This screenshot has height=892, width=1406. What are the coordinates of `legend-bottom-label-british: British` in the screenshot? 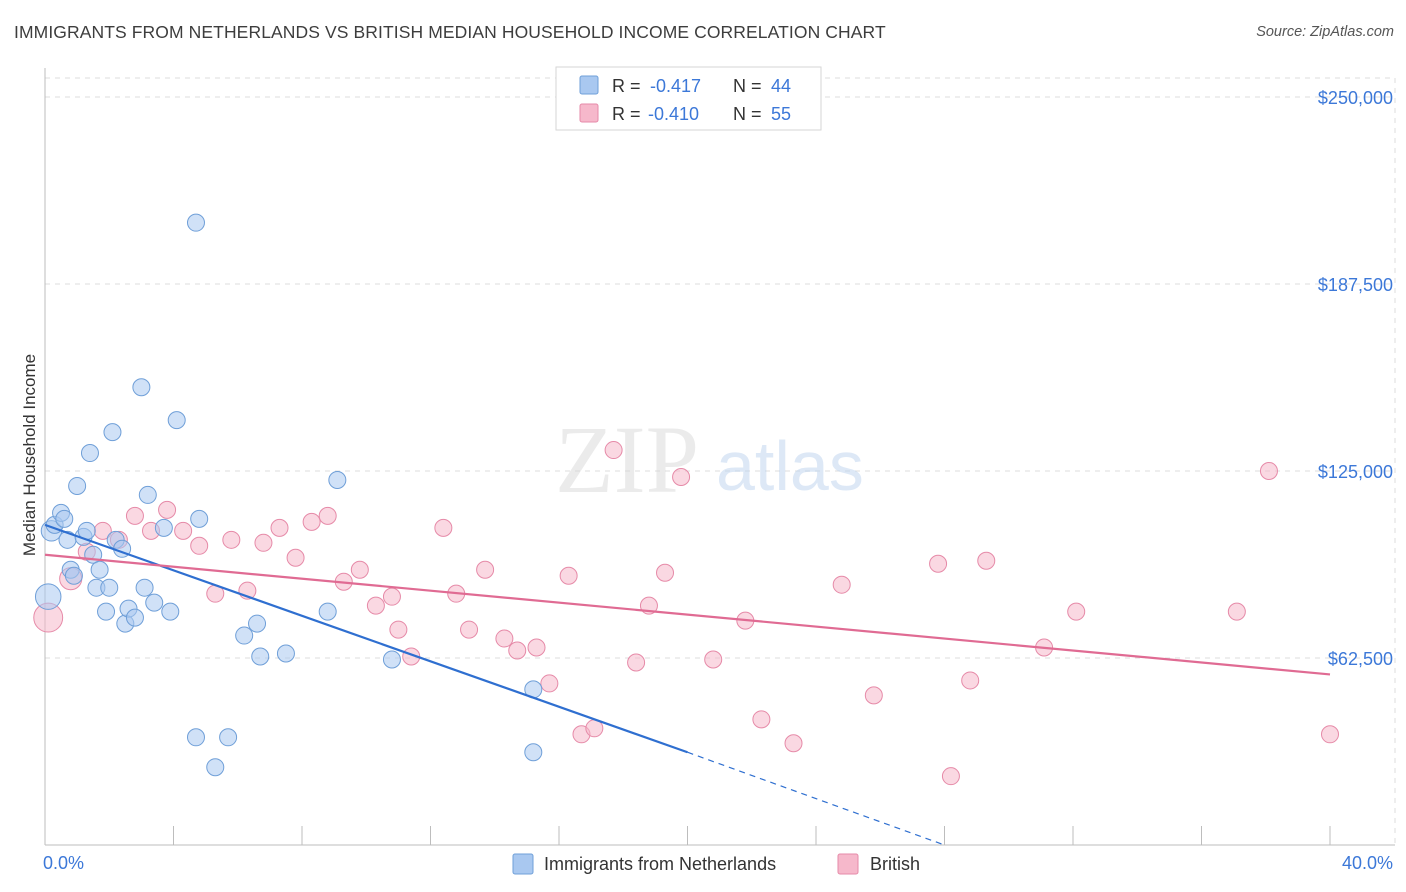 It's located at (895, 864).